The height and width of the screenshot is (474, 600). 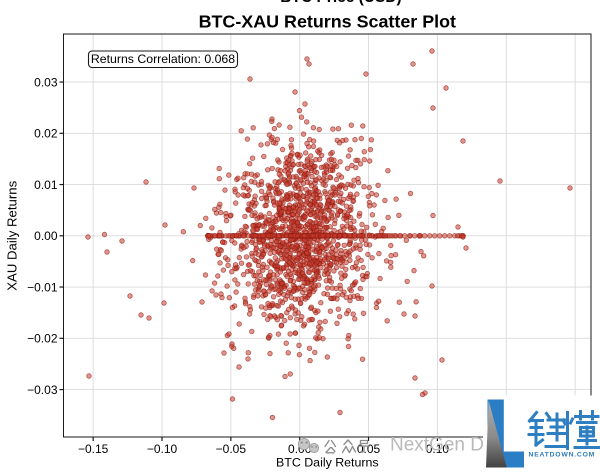 I want to click on svg-text: NextGen Di, so click(x=439, y=445).